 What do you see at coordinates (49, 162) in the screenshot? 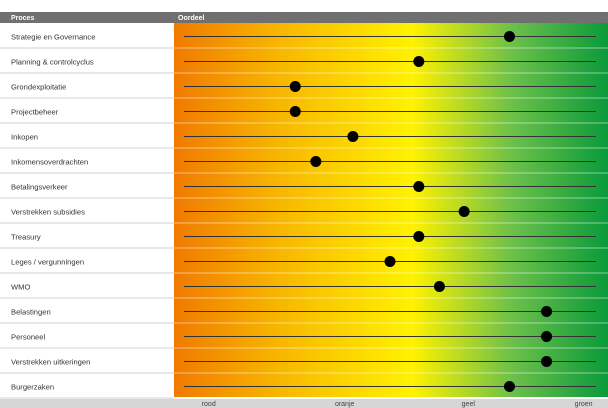
I see `row-label: Inkomensoverdrachten` at bounding box center [49, 162].